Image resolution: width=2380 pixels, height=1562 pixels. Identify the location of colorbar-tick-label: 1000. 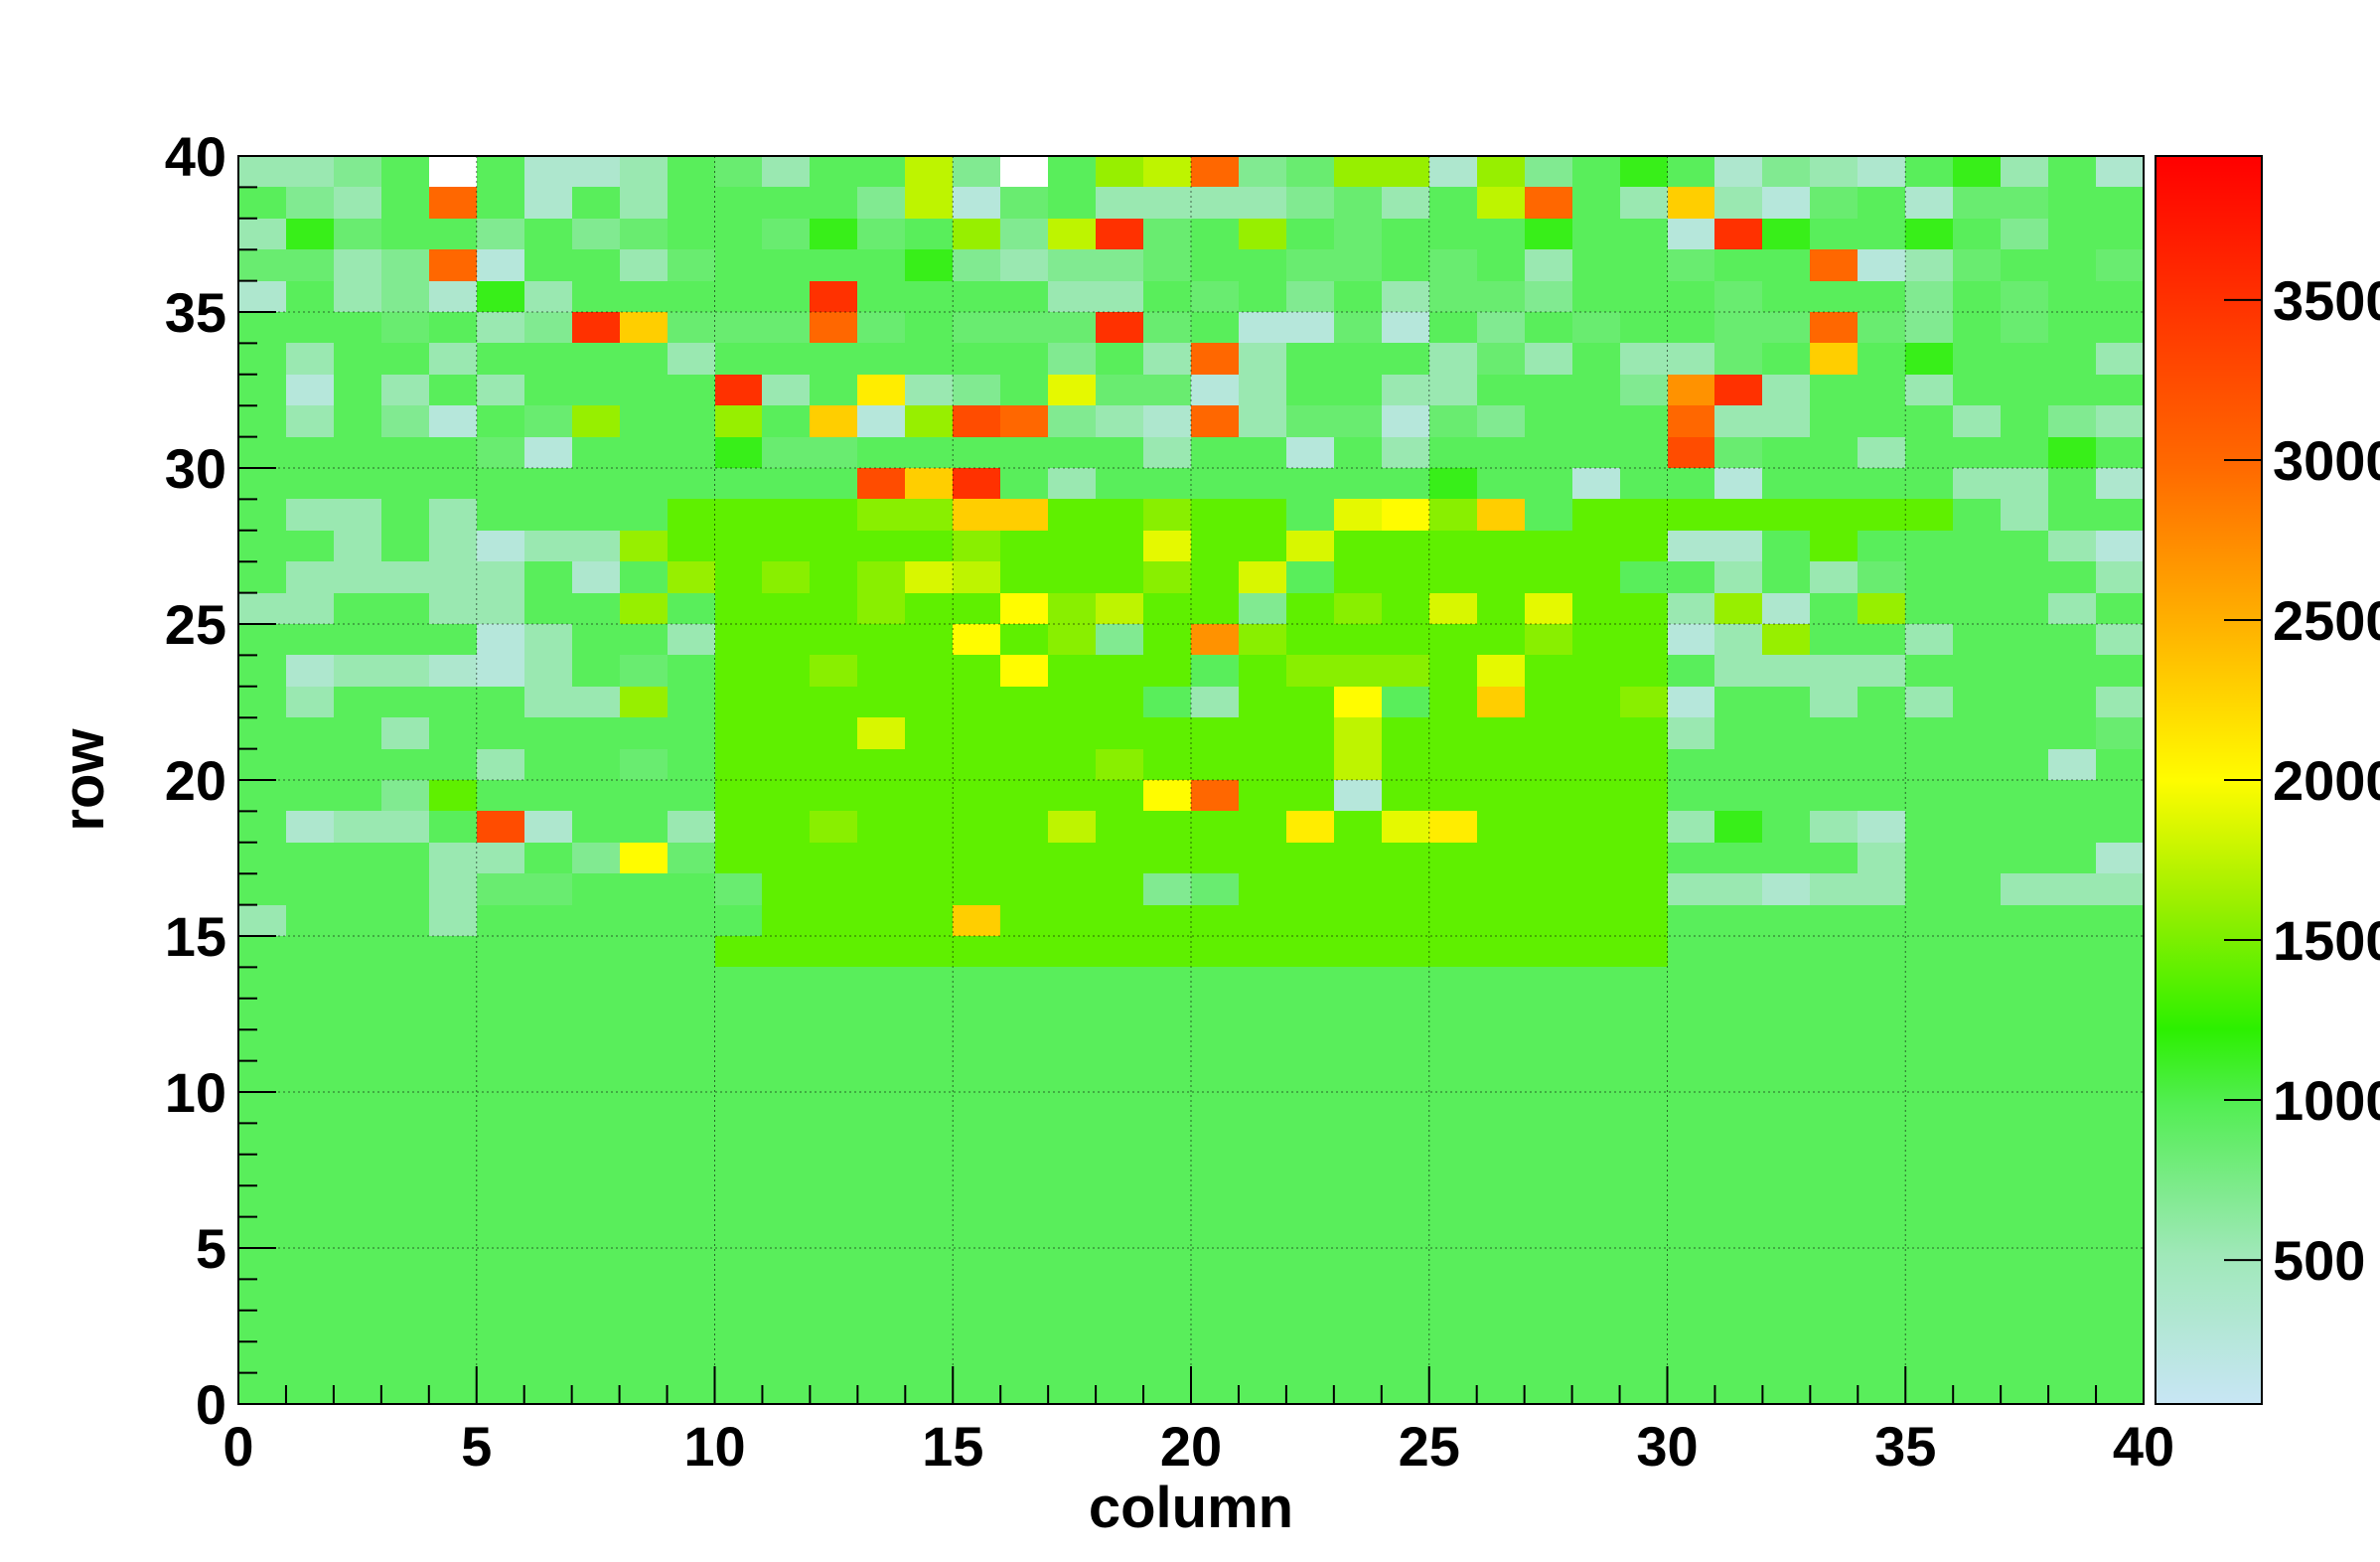
(2326, 1100).